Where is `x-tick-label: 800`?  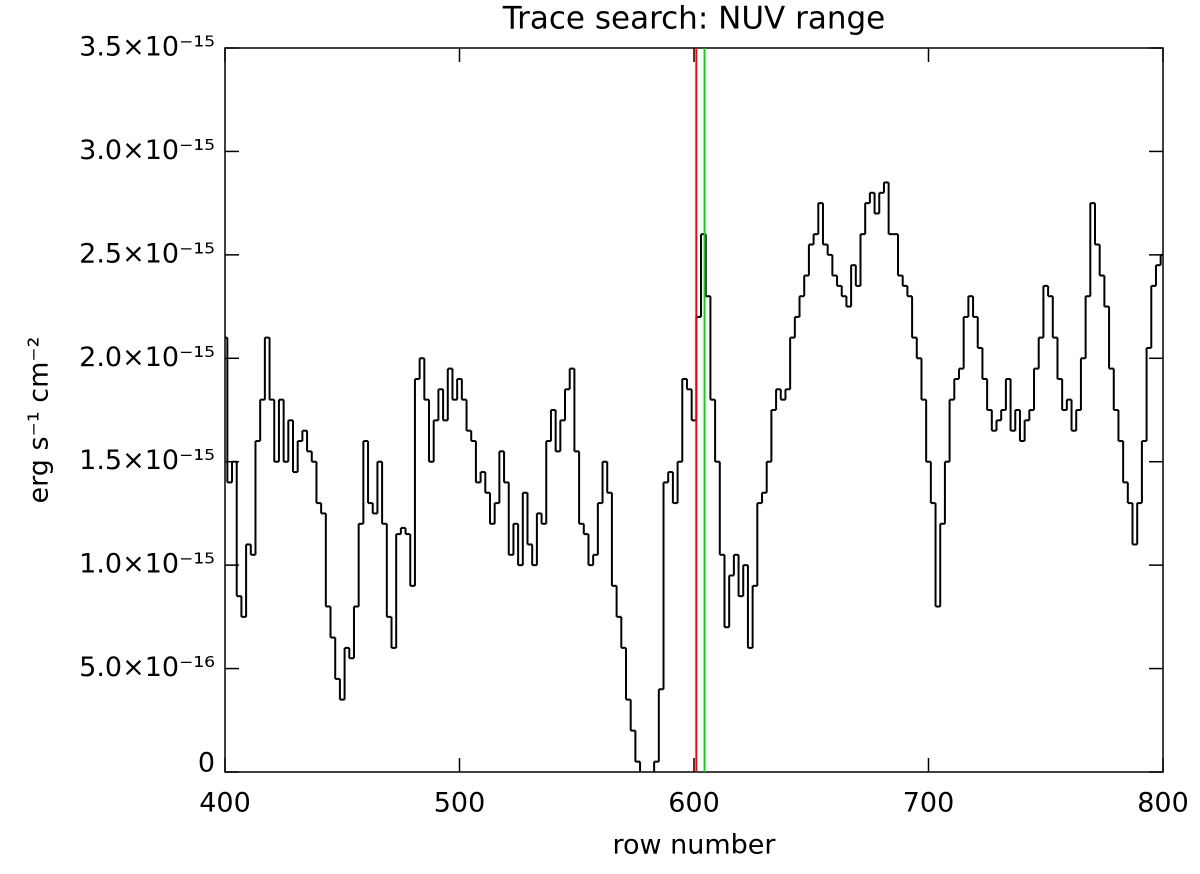
x-tick-label: 800 is located at coordinates (1163, 803).